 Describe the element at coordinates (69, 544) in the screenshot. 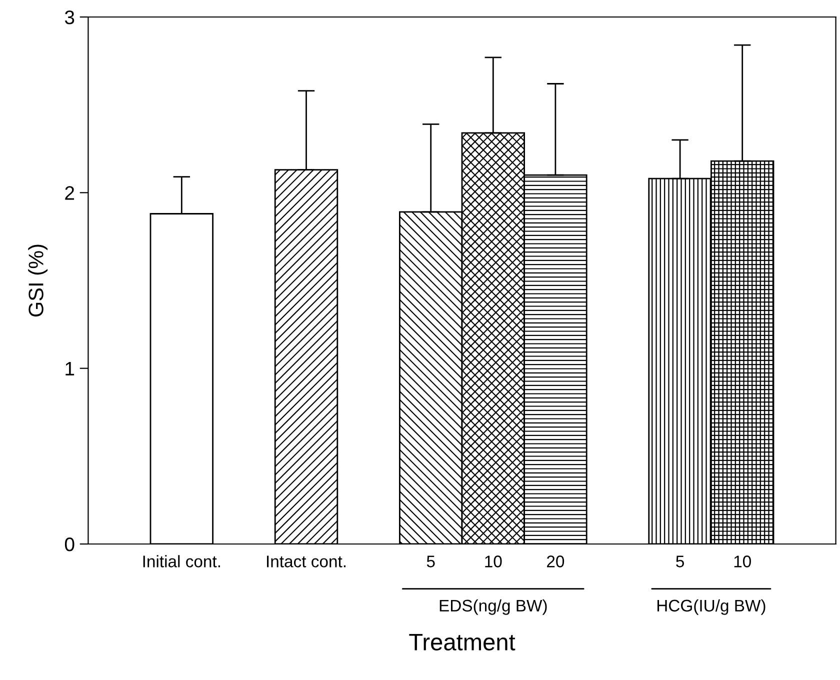

I see `y-tick-label: 0` at that location.